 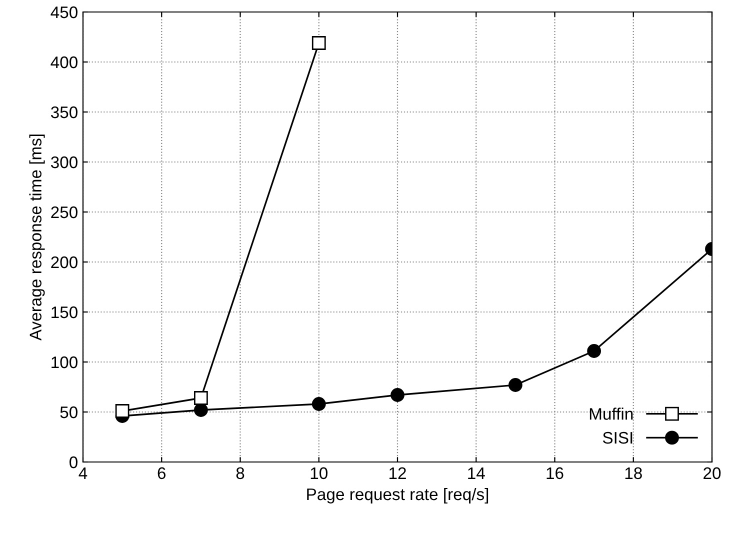 What do you see at coordinates (476, 473) in the screenshot?
I see `x-tick-label: 14` at bounding box center [476, 473].